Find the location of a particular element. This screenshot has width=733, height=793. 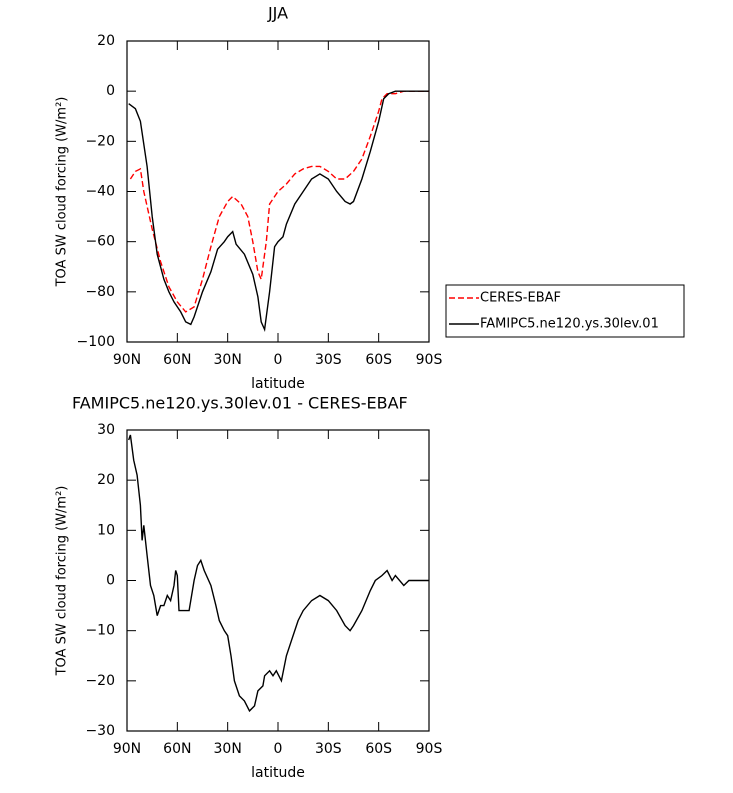

y-tick-label: 10 is located at coordinates (106, 530).